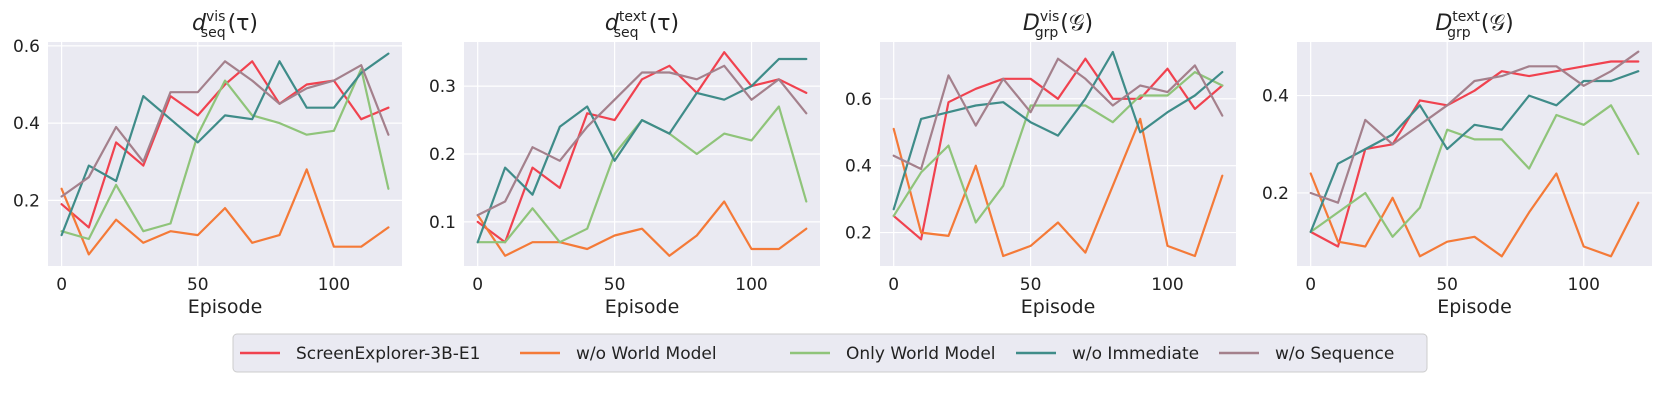 This screenshot has height=402, width=1661. I want to click on legend-label: Only World Model, so click(921, 354).